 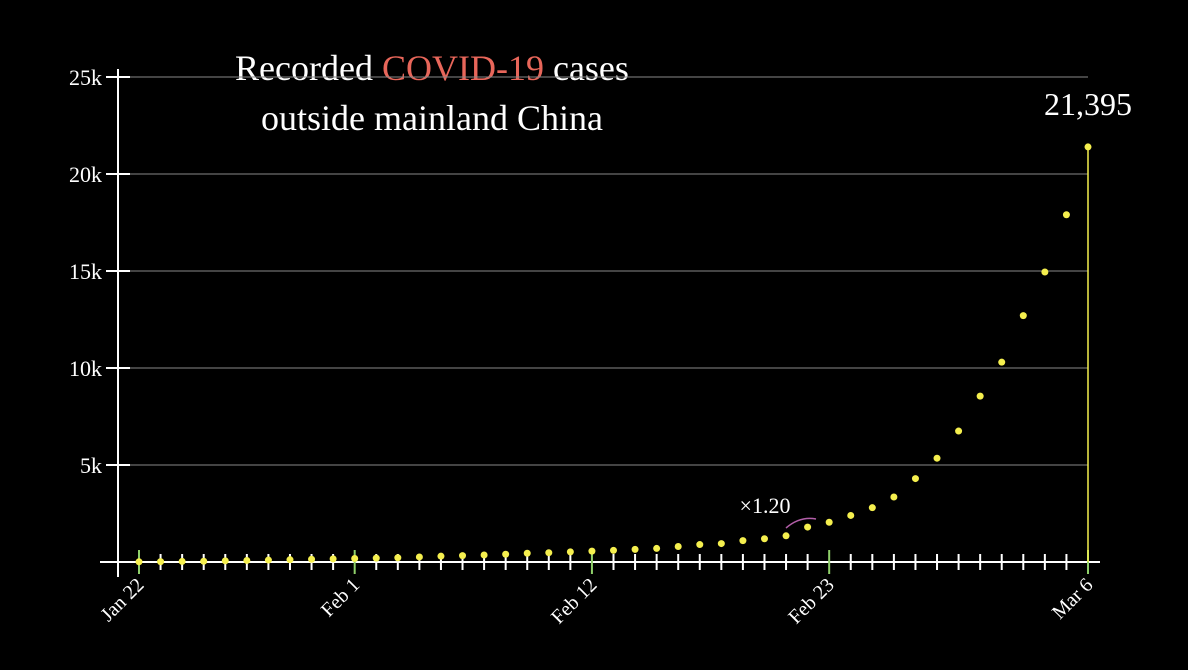 What do you see at coordinates (765, 505) in the screenshot?
I see `annotation: ×1.20` at bounding box center [765, 505].